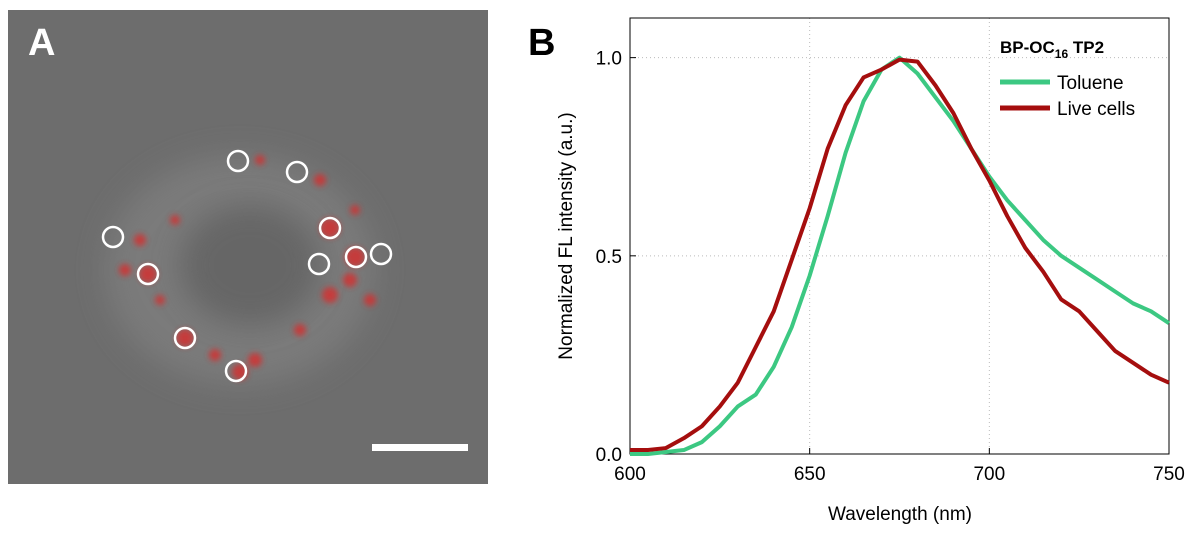  I want to click on y-axis-label: Normalized FL intensity (a.u.), so click(566, 235).